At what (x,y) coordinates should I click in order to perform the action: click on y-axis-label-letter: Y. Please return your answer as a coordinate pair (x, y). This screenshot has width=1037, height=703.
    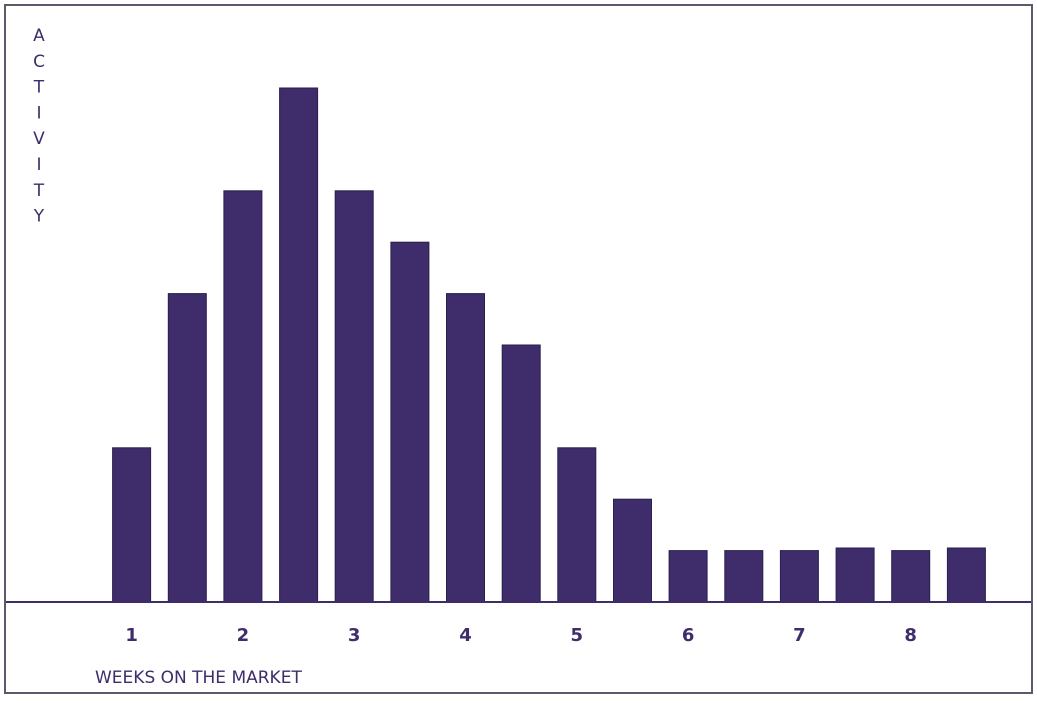
    Looking at the image, I should click on (39, 217).